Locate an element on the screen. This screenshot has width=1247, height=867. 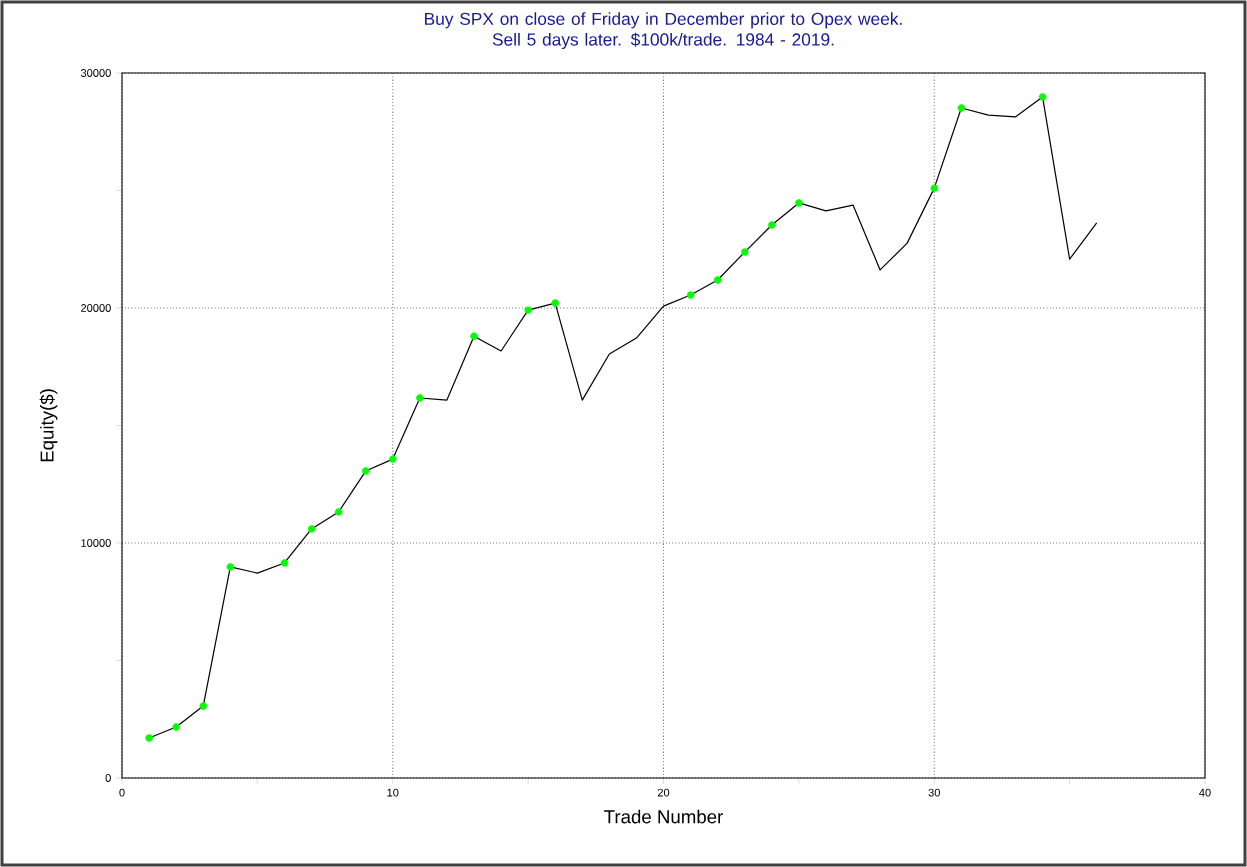
x-axis-title: Trade Number is located at coordinates (663, 816).